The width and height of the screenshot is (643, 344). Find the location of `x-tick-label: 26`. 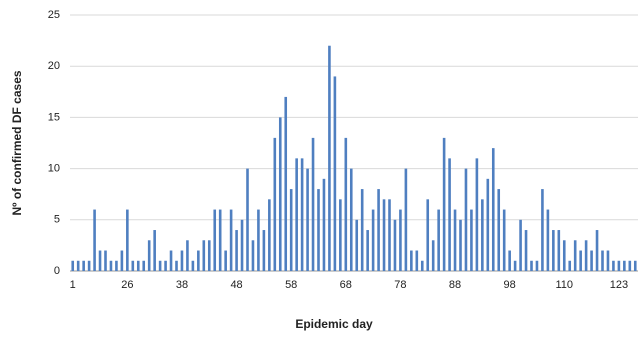

x-tick-label: 26 is located at coordinates (127, 285).